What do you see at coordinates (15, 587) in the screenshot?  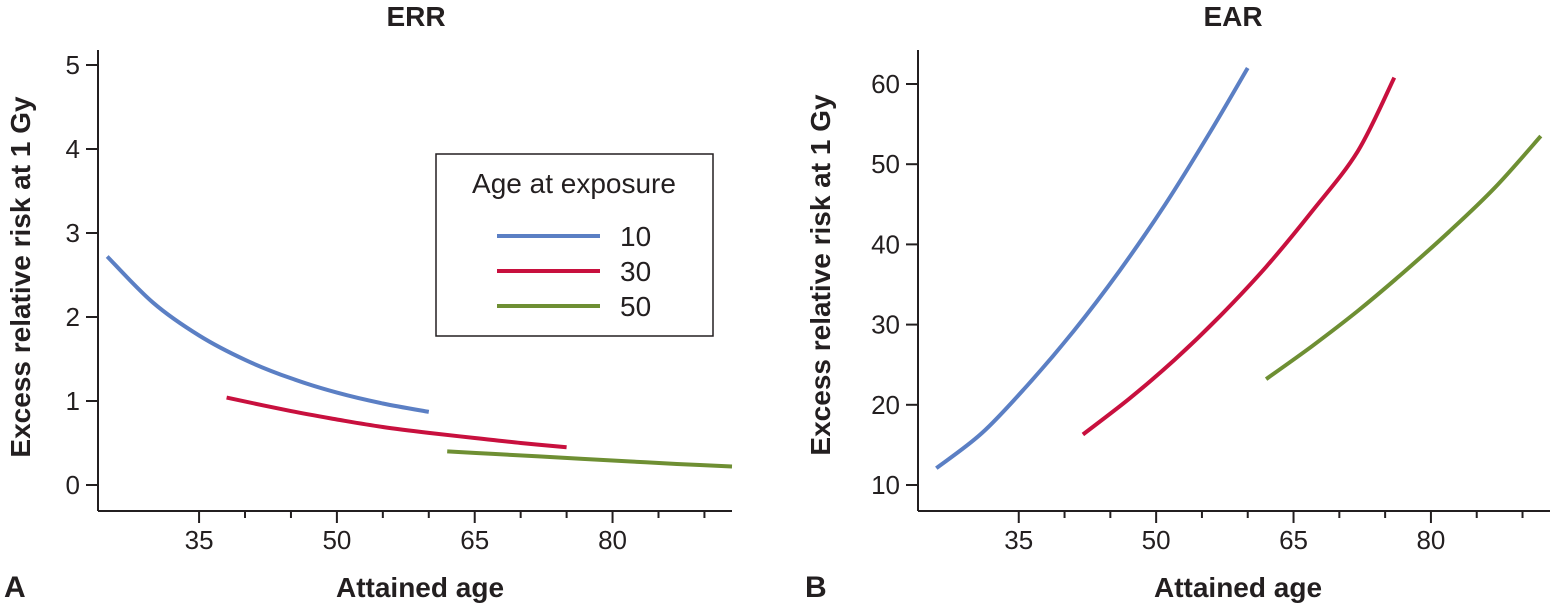 I see `panel-a-letter: A` at bounding box center [15, 587].